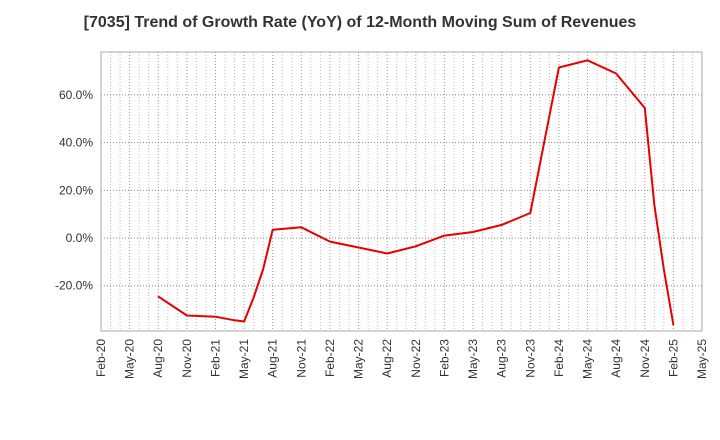 The width and height of the screenshot is (720, 440). Describe the element at coordinates (530, 358) in the screenshot. I see `x-tick-label: Nov-23` at that location.